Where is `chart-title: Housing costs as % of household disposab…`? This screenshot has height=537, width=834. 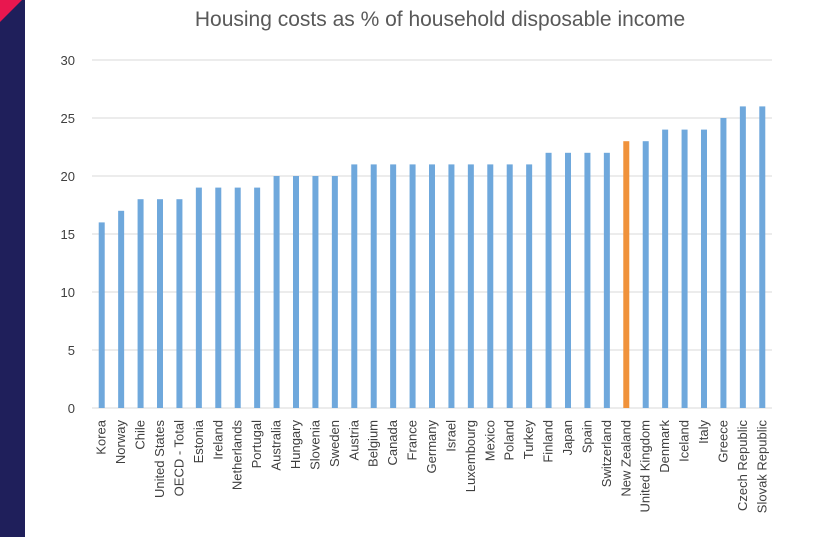 chart-title: Housing costs as % of household disposab… is located at coordinates (440, 19).